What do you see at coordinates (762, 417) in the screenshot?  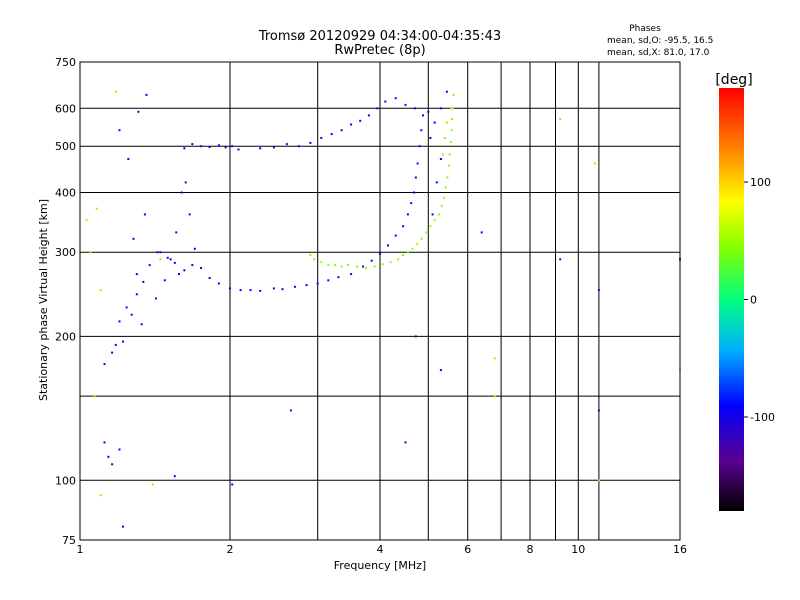 I see `colorbar-tick-label: -100` at bounding box center [762, 417].